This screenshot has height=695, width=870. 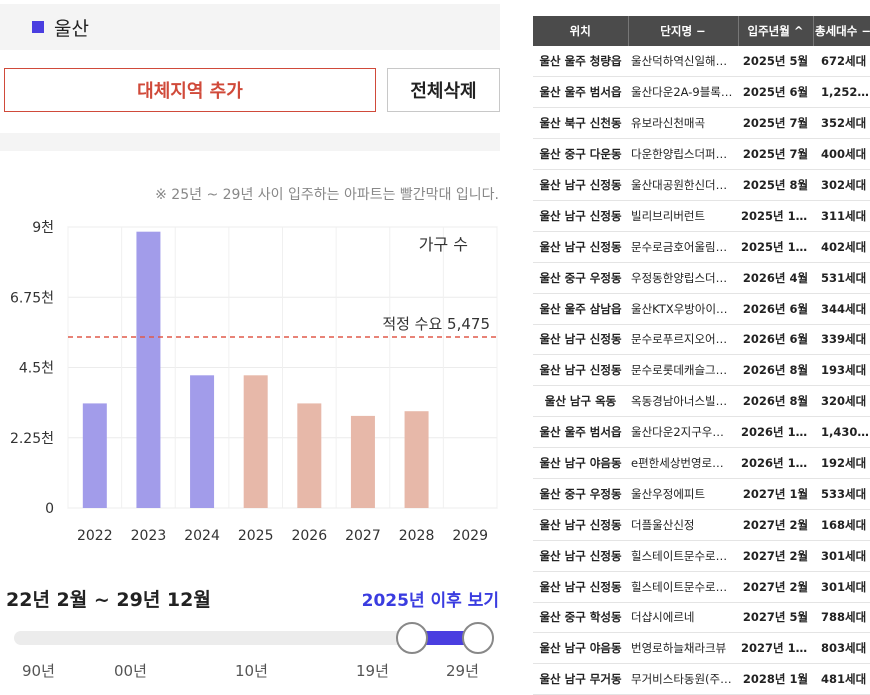 What do you see at coordinates (683, 31) in the screenshot?
I see `table-header-cell: 단지명 −` at bounding box center [683, 31].